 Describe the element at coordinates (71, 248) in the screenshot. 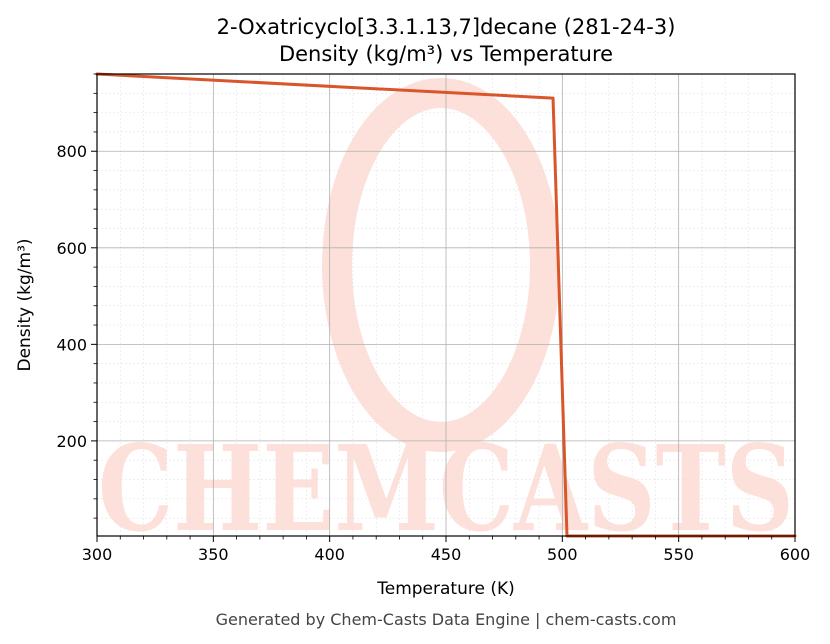

I see `y-tick-label: 600` at that location.